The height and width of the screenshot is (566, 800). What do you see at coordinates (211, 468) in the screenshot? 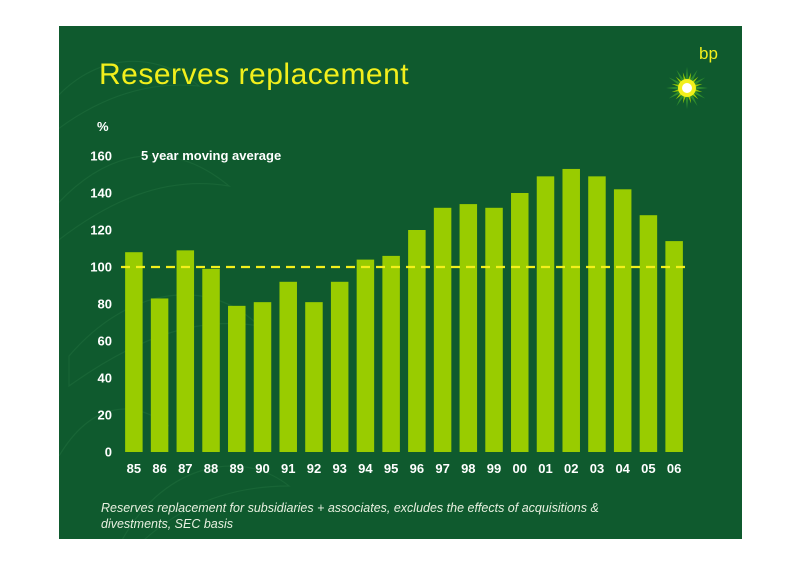
I see `x-tick-label: 88` at bounding box center [211, 468].